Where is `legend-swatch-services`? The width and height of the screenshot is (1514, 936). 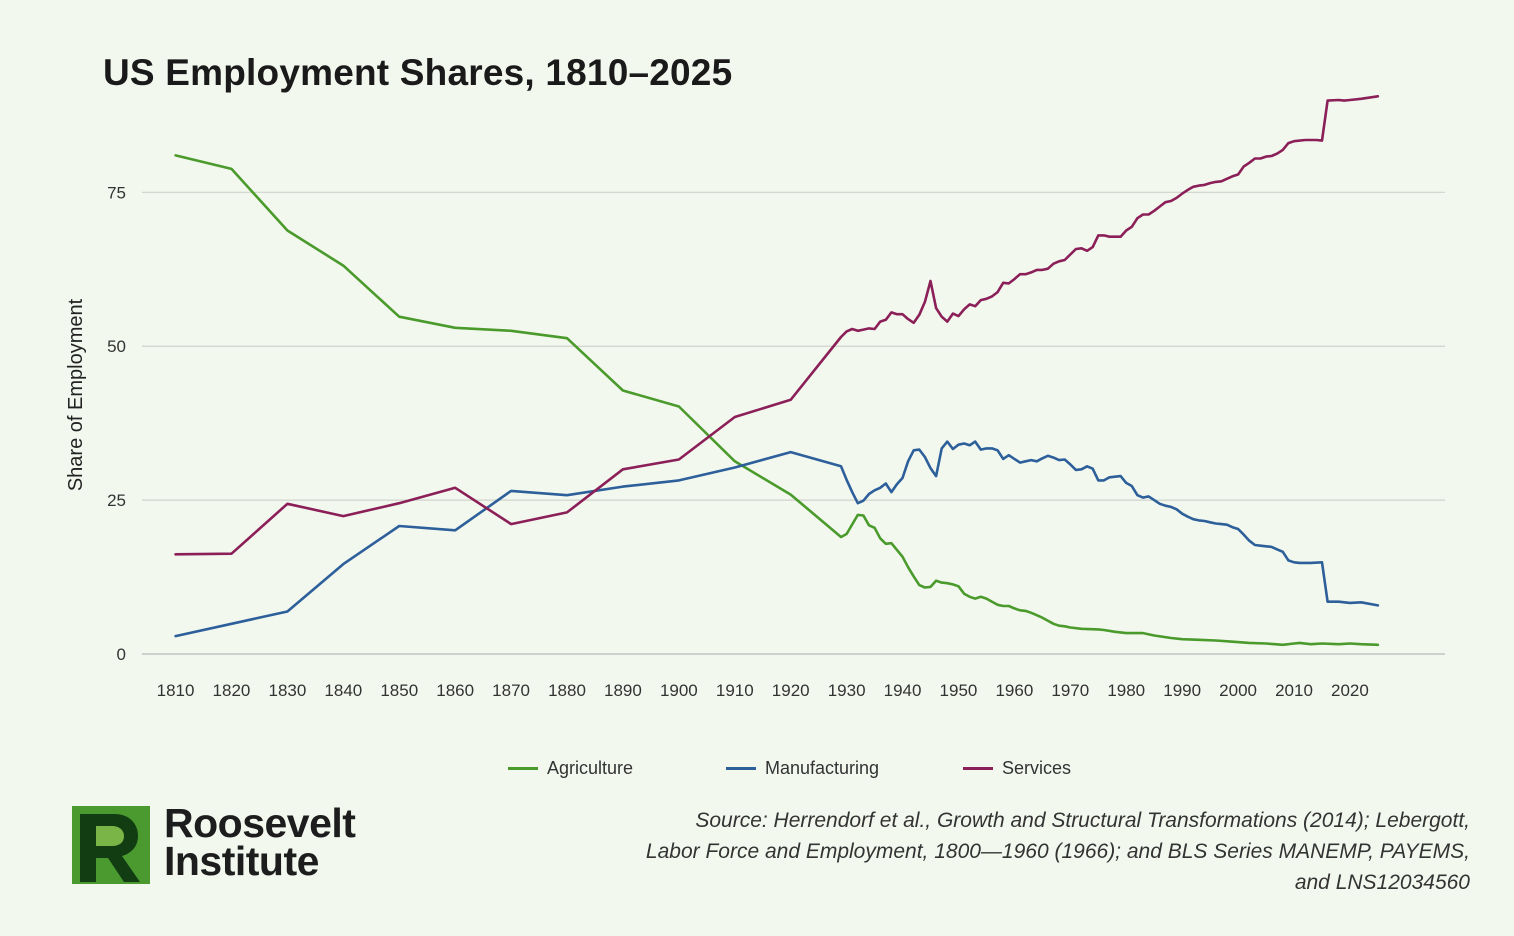
legend-swatch-services is located at coordinates (978, 768).